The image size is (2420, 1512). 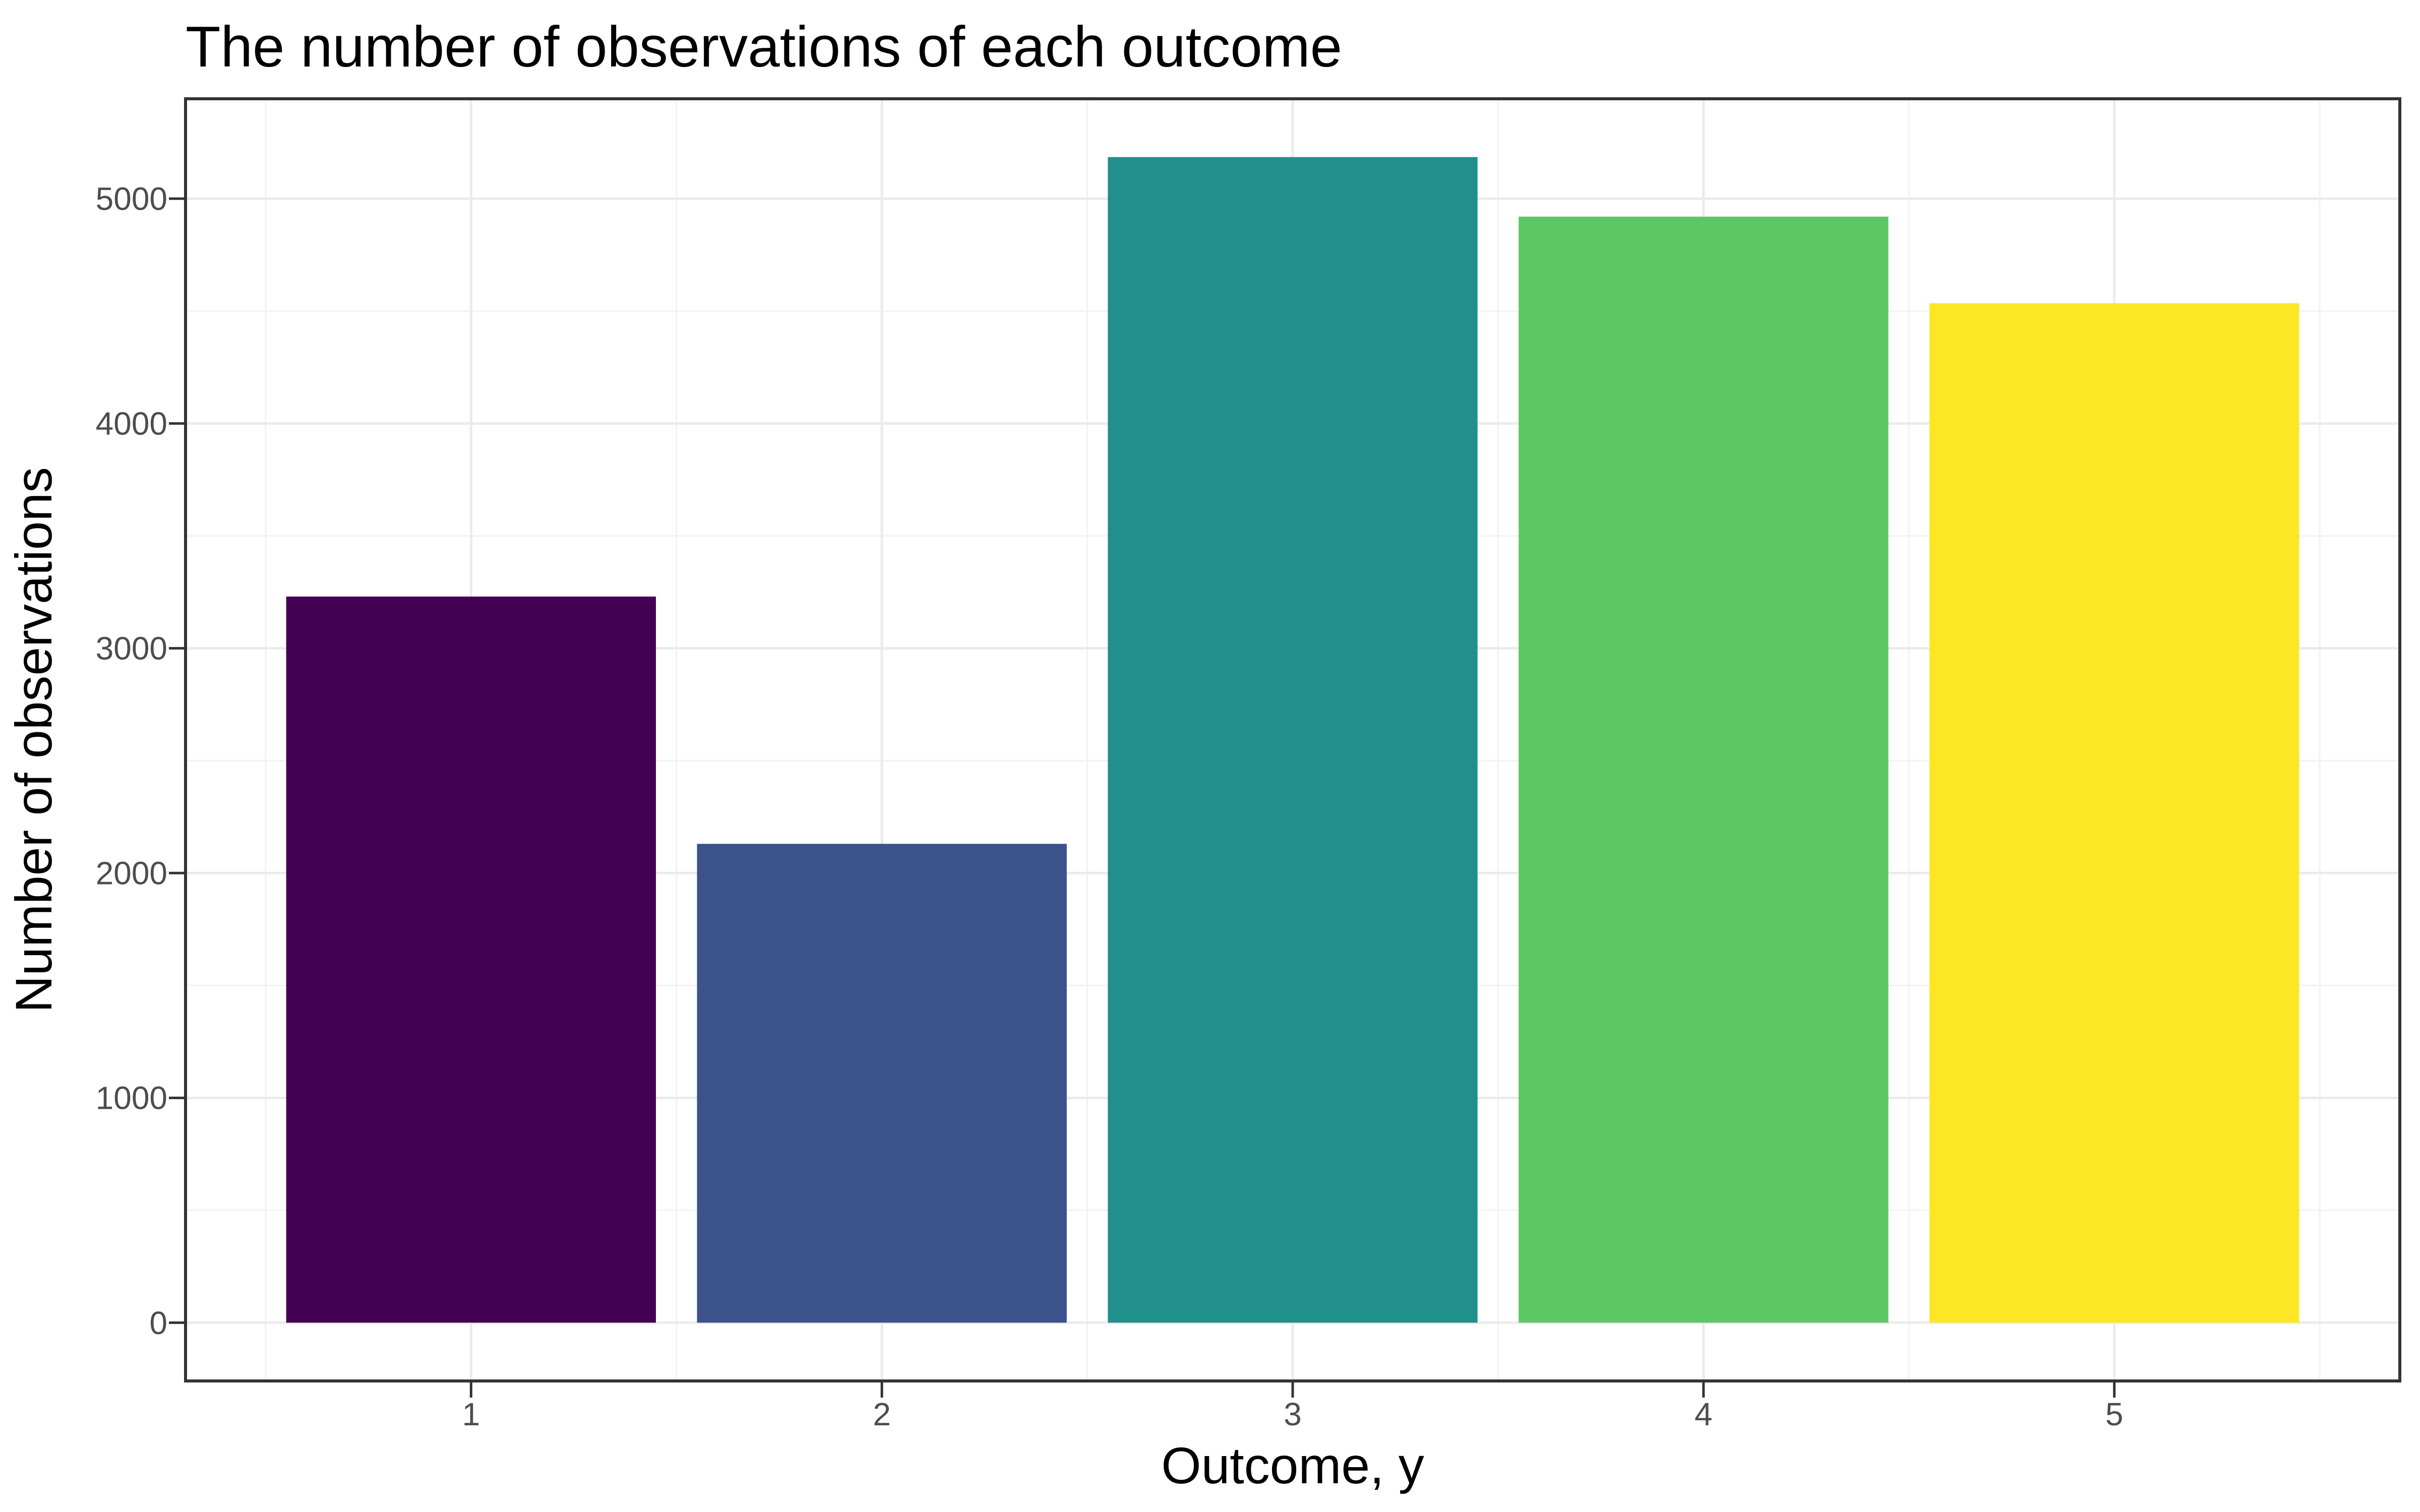 What do you see at coordinates (34, 740) in the screenshot?
I see `y-axis-title: Number of observations` at bounding box center [34, 740].